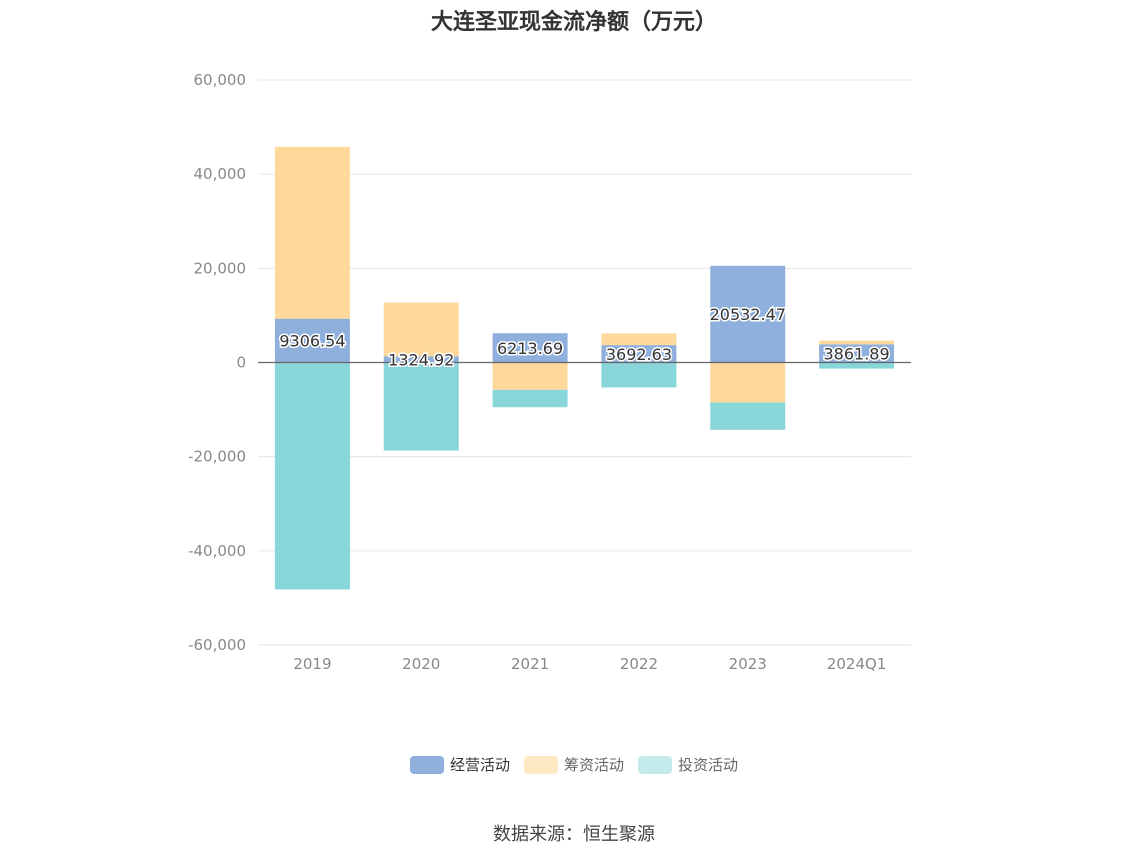  What do you see at coordinates (589, 664) in the screenshot?
I see `x-axis-labels: 2019 2020 2021 2022 2023 2024Q1` at bounding box center [589, 664].